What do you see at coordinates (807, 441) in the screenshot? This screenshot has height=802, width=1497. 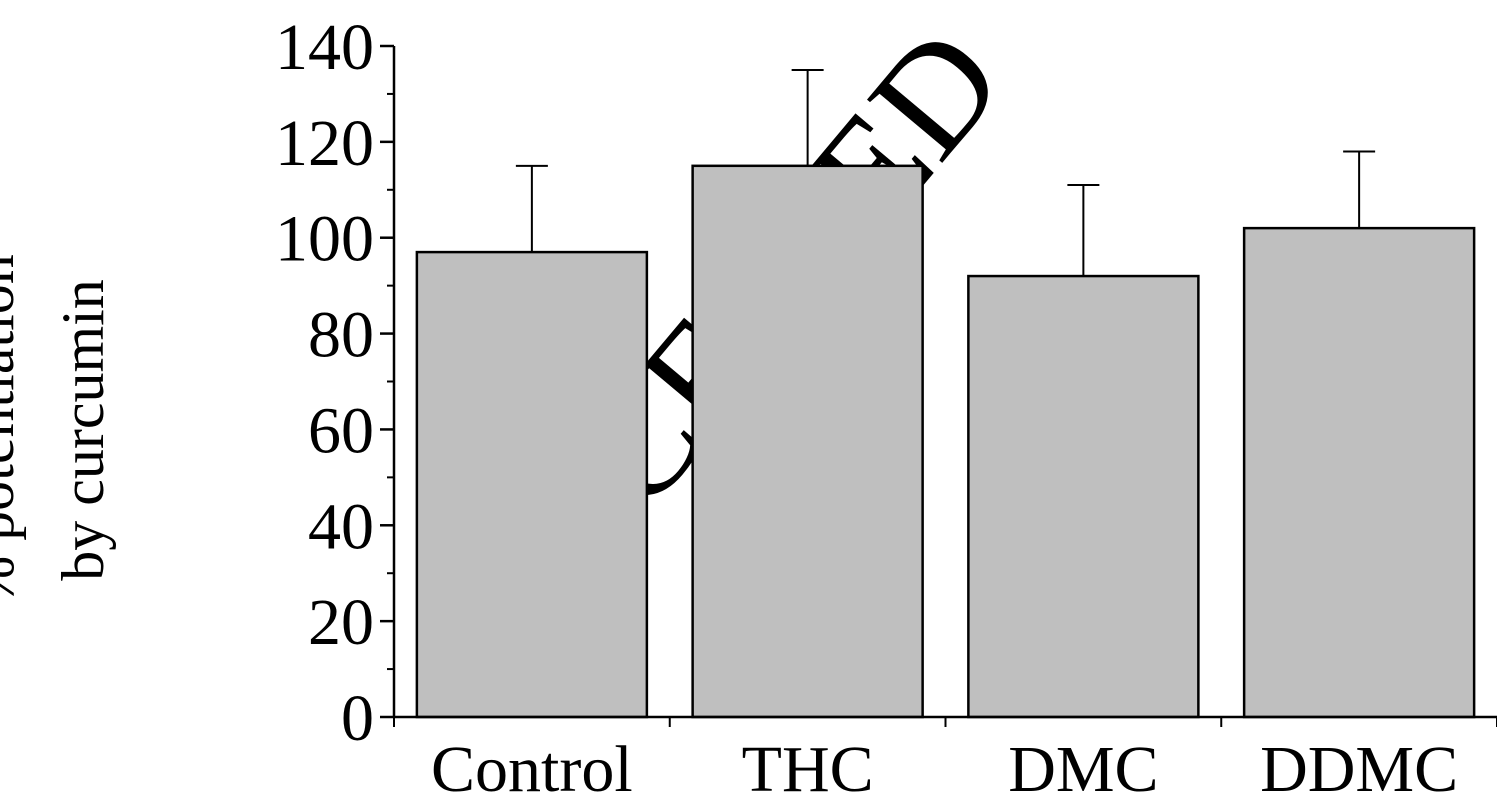 I see `bar-thc` at bounding box center [807, 441].